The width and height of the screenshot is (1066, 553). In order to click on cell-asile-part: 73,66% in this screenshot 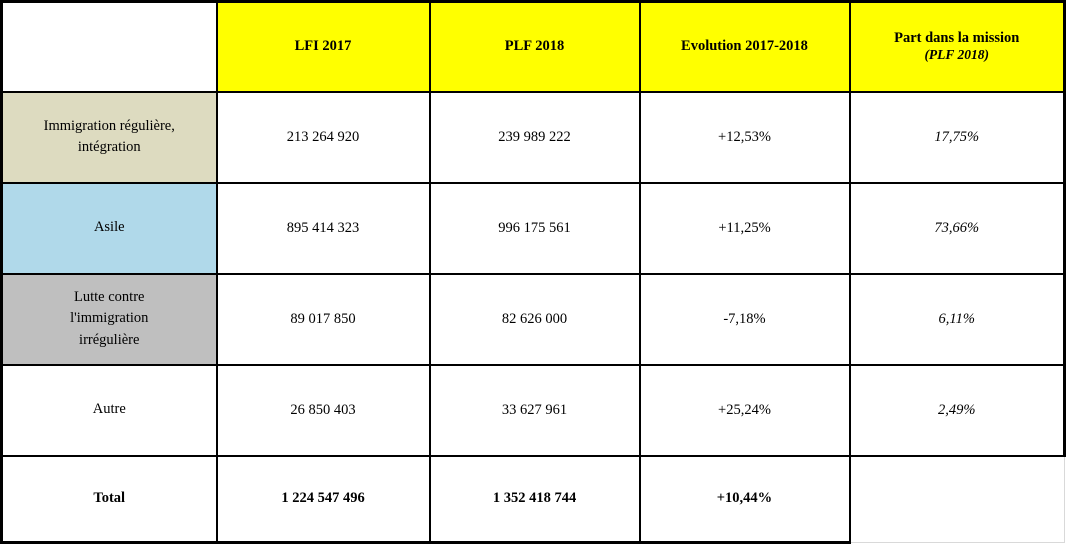, I will do `click(957, 228)`.